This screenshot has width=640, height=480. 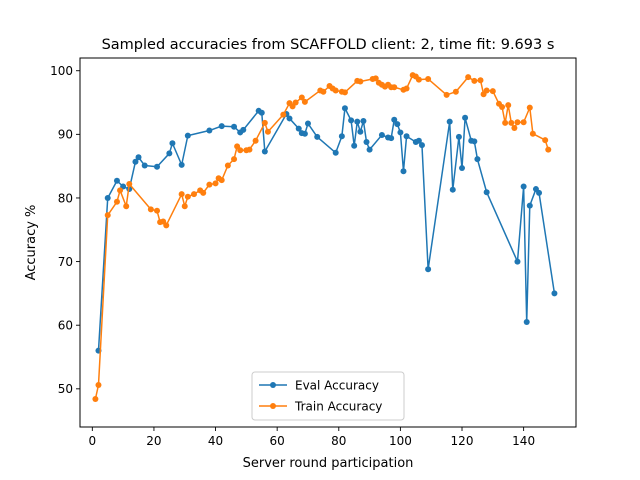 What do you see at coordinates (31, 243) in the screenshot?
I see `y-axis-label: Accuracy %` at bounding box center [31, 243].